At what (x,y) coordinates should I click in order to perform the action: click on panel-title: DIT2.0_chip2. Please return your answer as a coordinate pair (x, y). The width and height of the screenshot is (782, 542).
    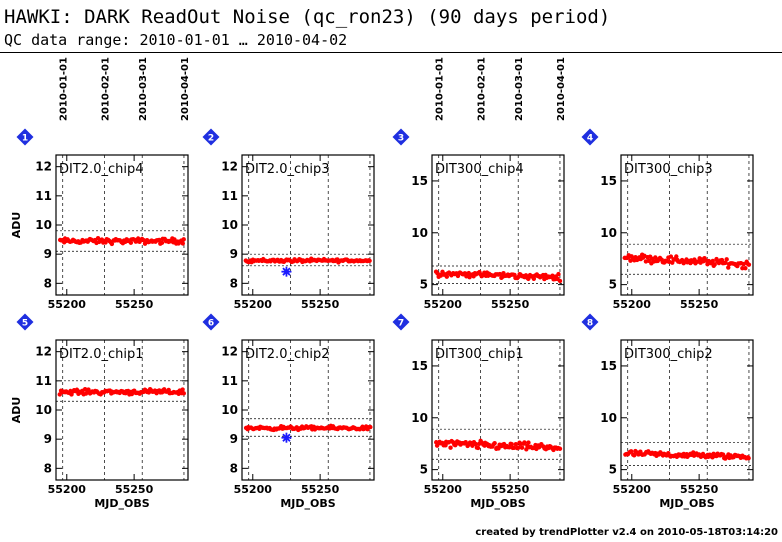
    Looking at the image, I should click on (287, 354).